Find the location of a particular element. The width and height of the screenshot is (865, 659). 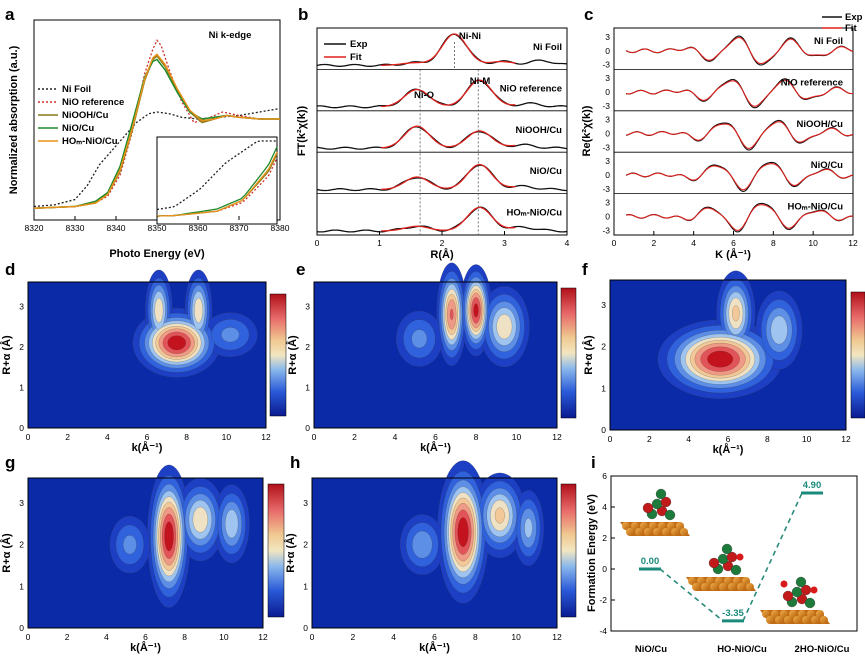

panel-label-h: h is located at coordinates (295, 462).